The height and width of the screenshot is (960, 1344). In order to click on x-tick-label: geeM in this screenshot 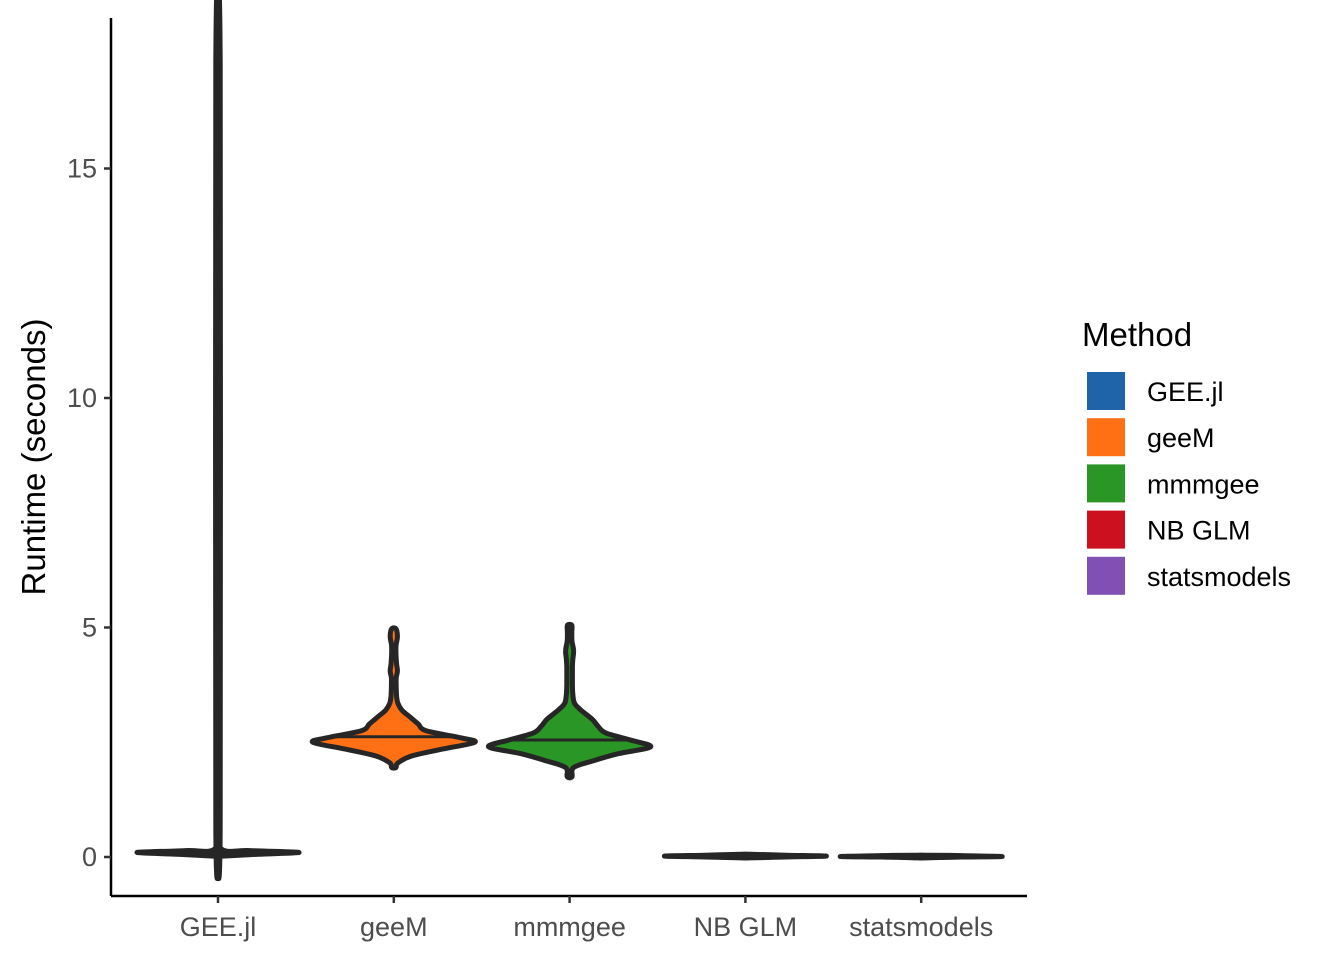, I will do `click(394, 927)`.